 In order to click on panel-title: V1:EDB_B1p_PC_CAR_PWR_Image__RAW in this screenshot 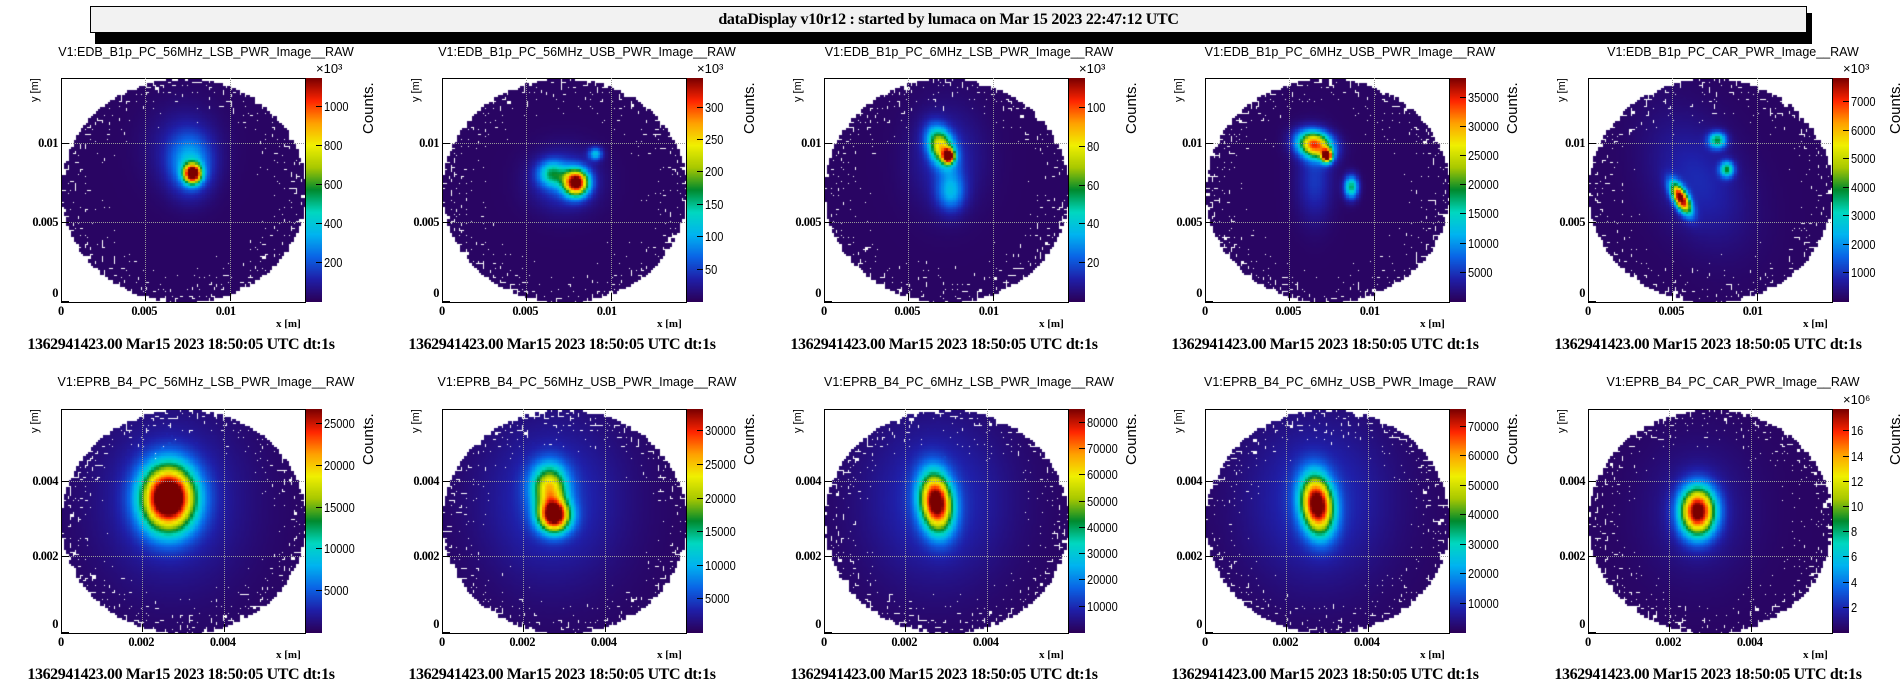, I will do `click(1733, 52)`.